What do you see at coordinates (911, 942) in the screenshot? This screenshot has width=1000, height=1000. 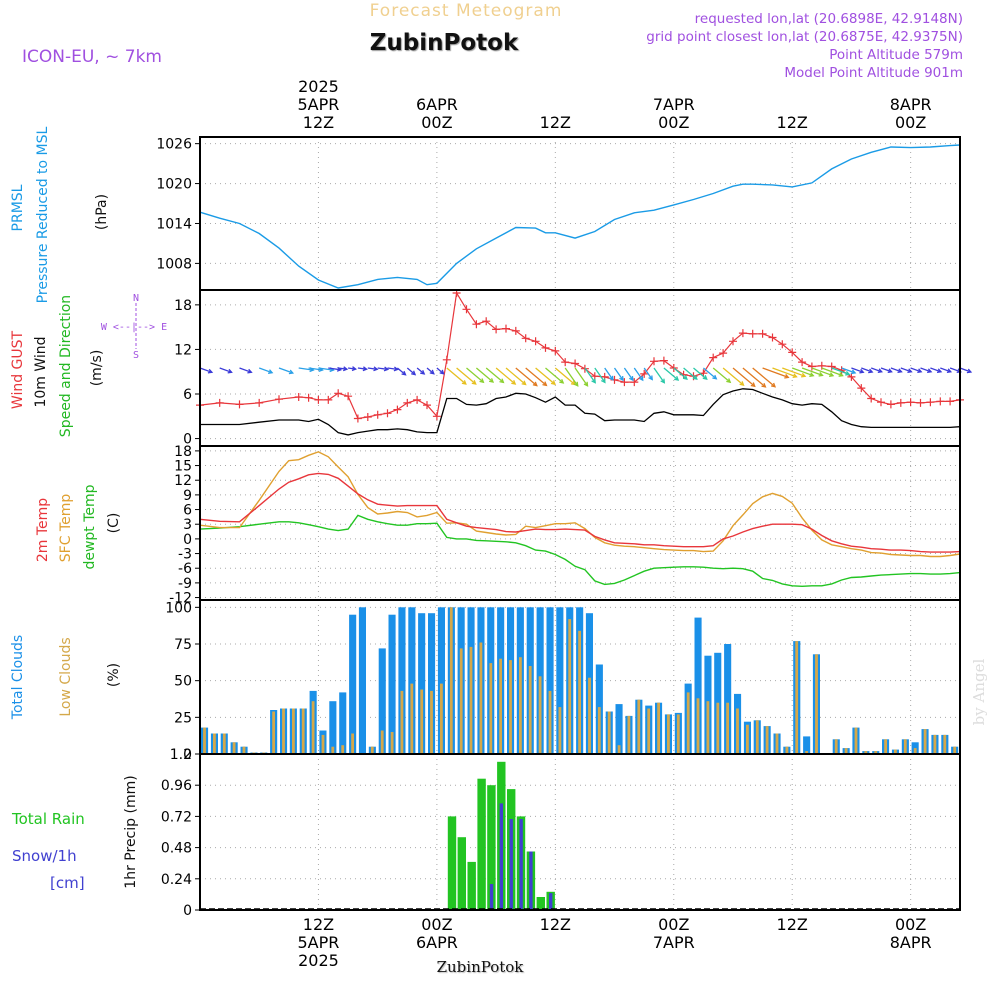 I see `bottom-time-label: 8APR` at bounding box center [911, 942].